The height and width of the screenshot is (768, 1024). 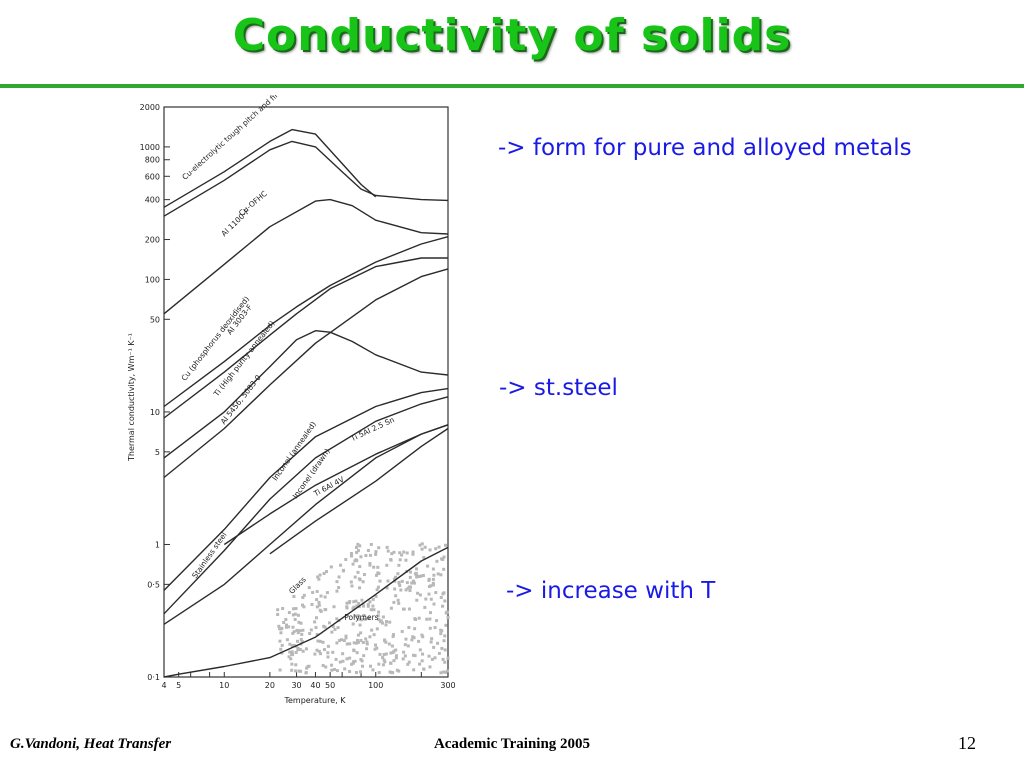 What do you see at coordinates (967, 743) in the screenshot?
I see `page-number: 12` at bounding box center [967, 743].